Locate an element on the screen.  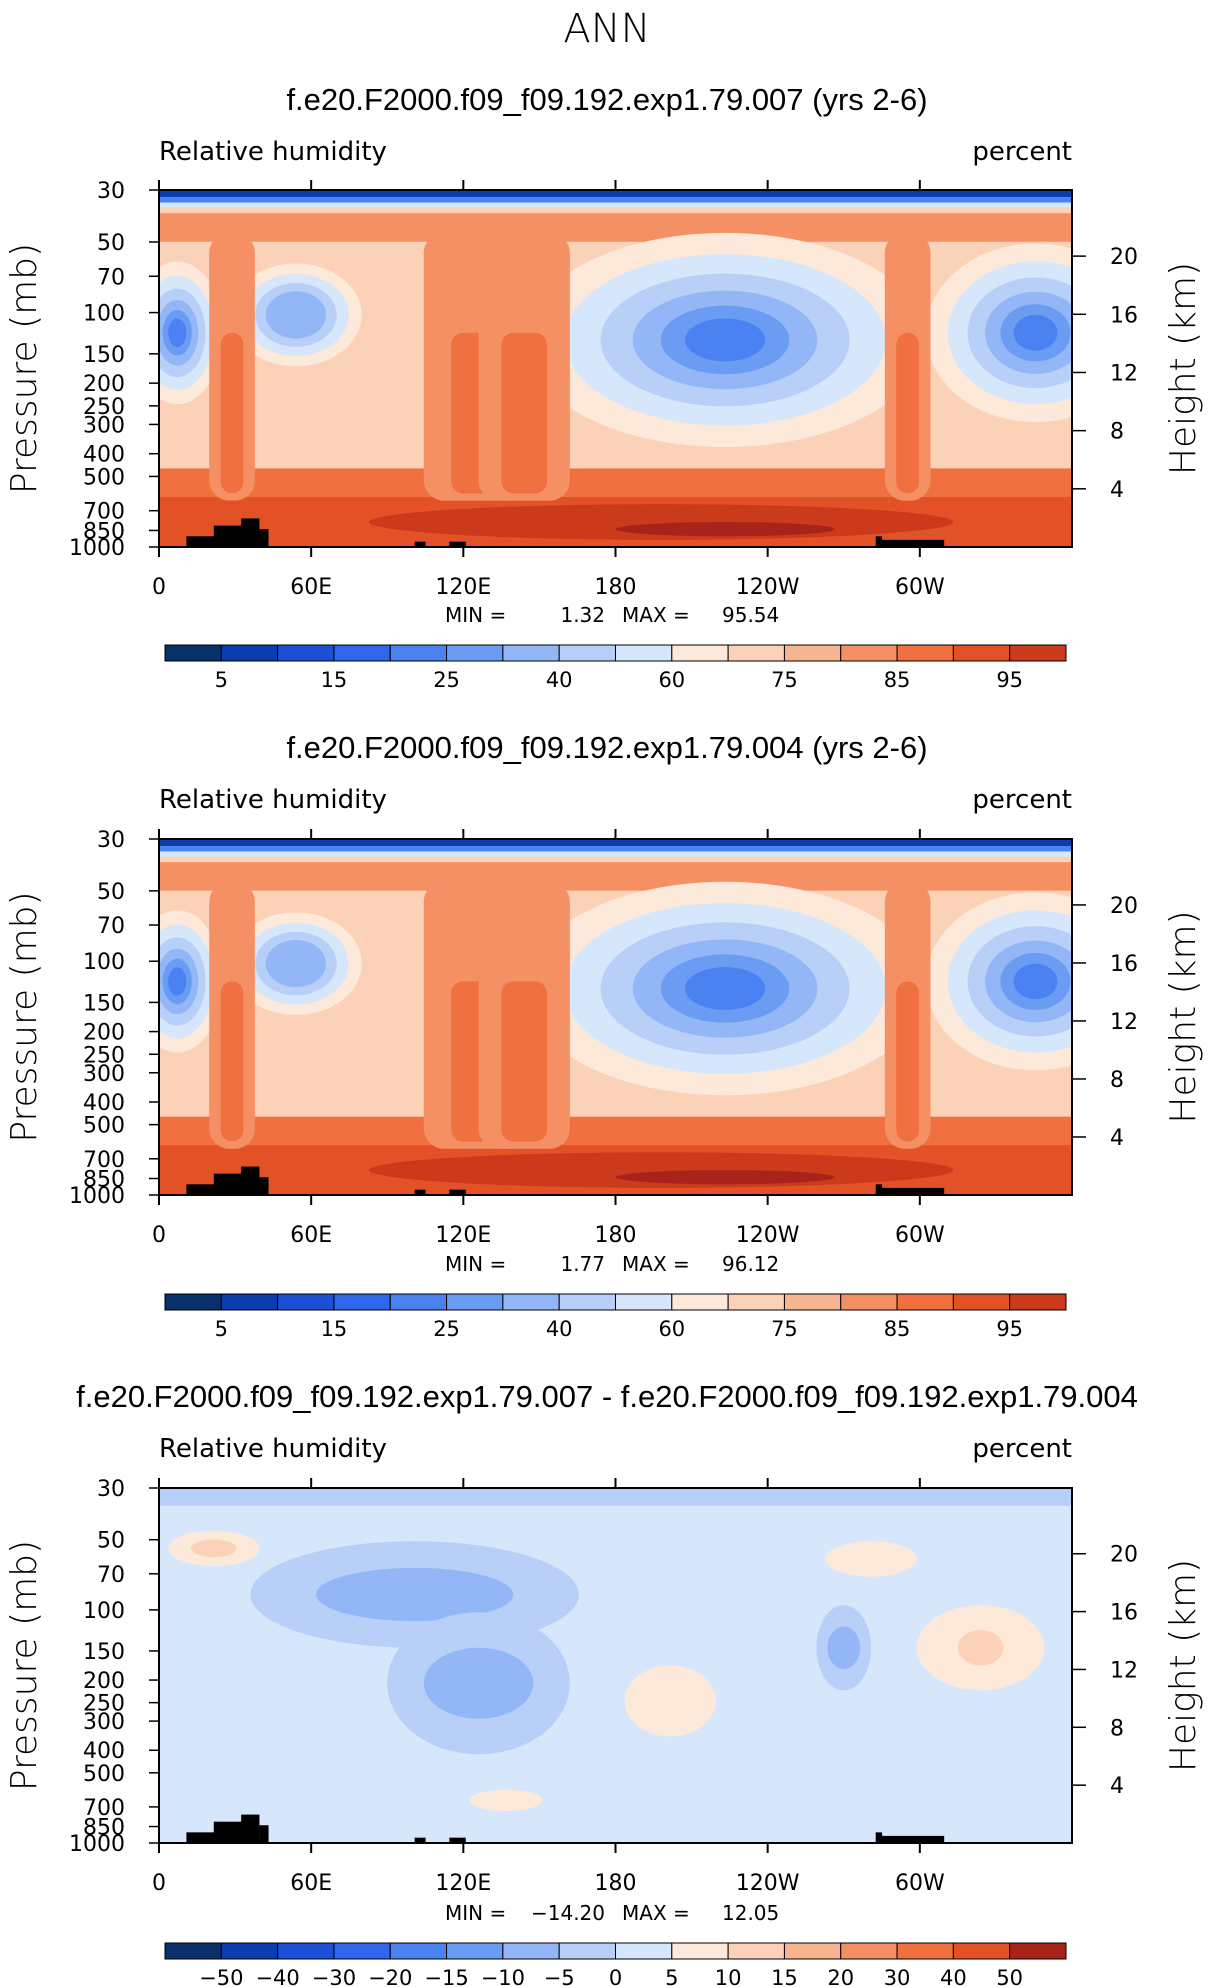
contour-field is located at coordinates (615, 1017).